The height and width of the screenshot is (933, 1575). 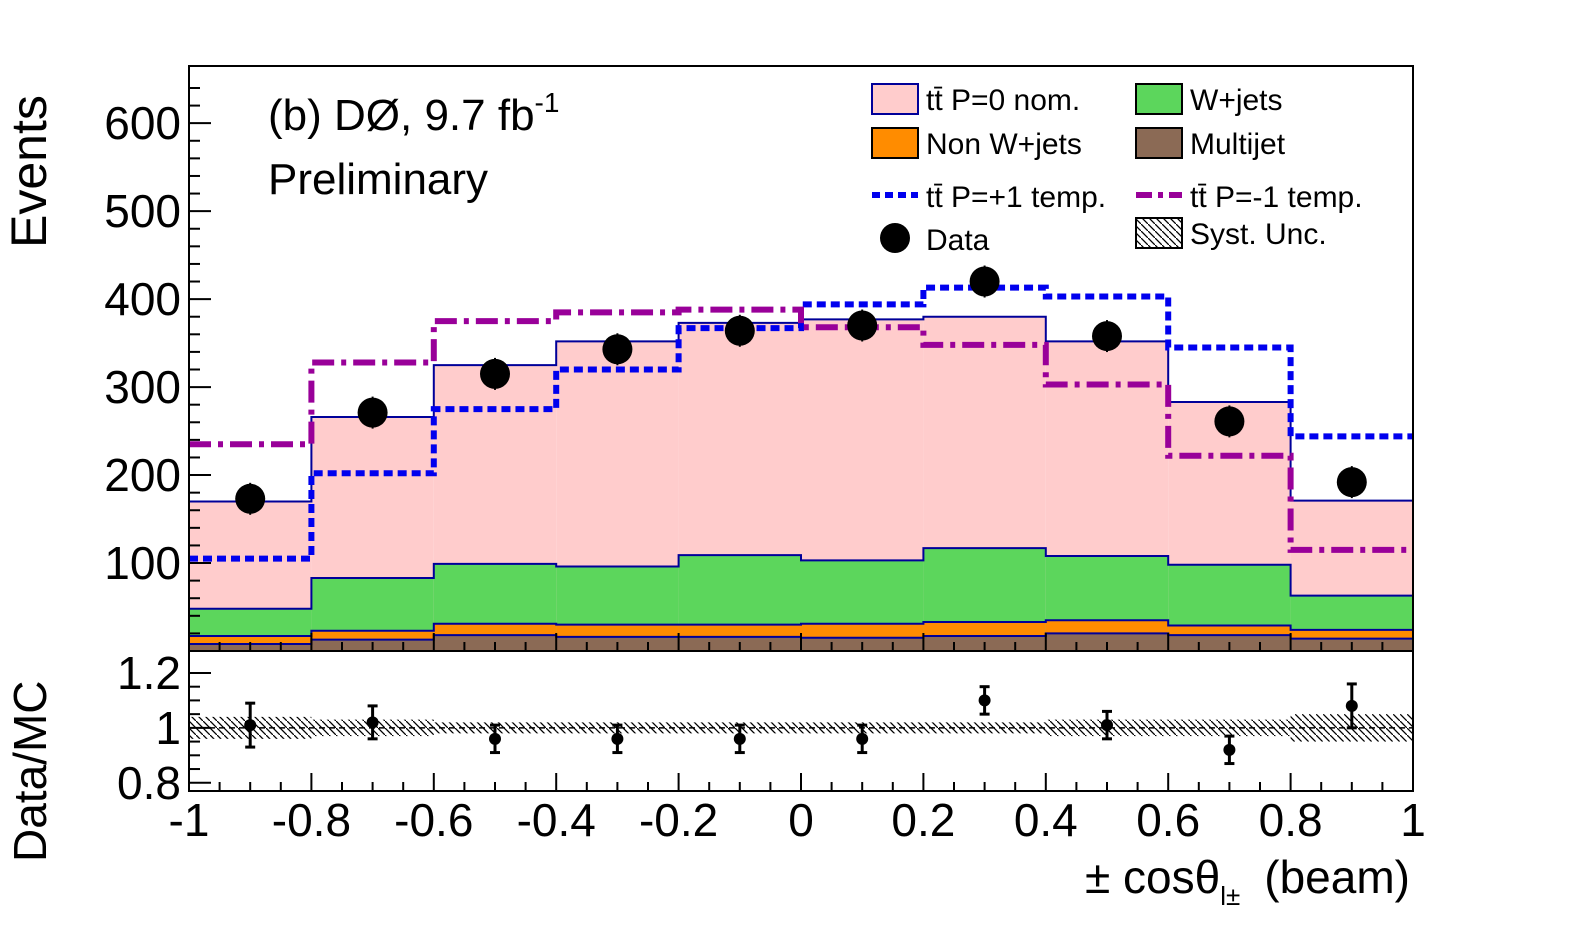 I want to click on x-tick-label: -0.8, so click(x=311, y=820).